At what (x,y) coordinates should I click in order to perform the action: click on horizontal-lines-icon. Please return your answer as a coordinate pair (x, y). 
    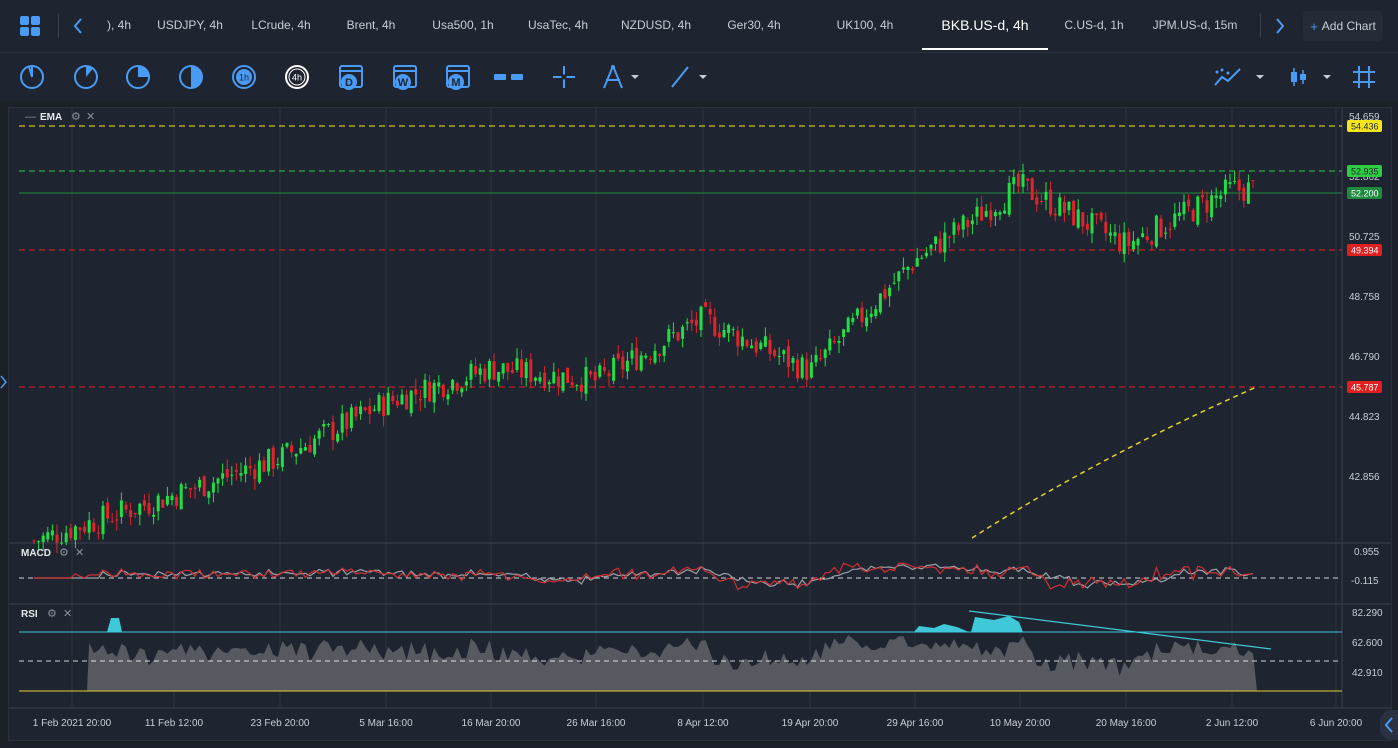
    Looking at the image, I should click on (509, 77).